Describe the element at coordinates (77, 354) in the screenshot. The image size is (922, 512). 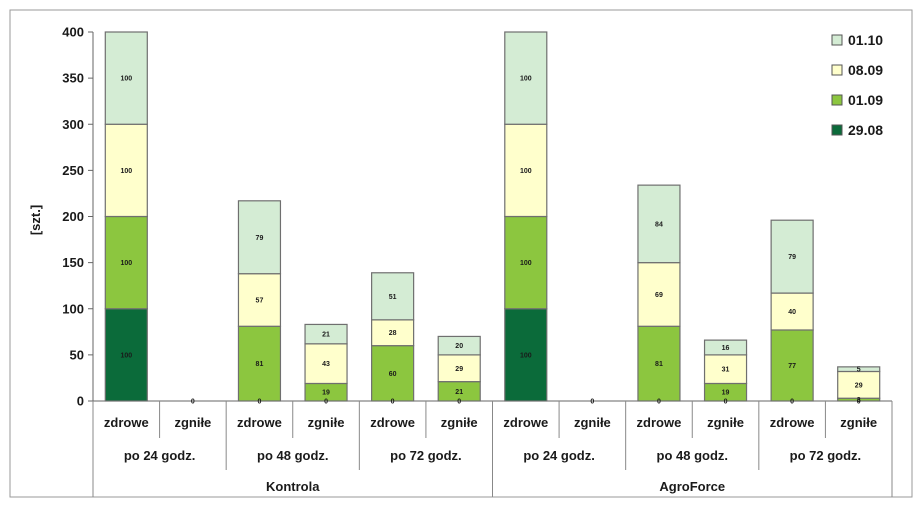
I see `y-tick-label: 50` at that location.